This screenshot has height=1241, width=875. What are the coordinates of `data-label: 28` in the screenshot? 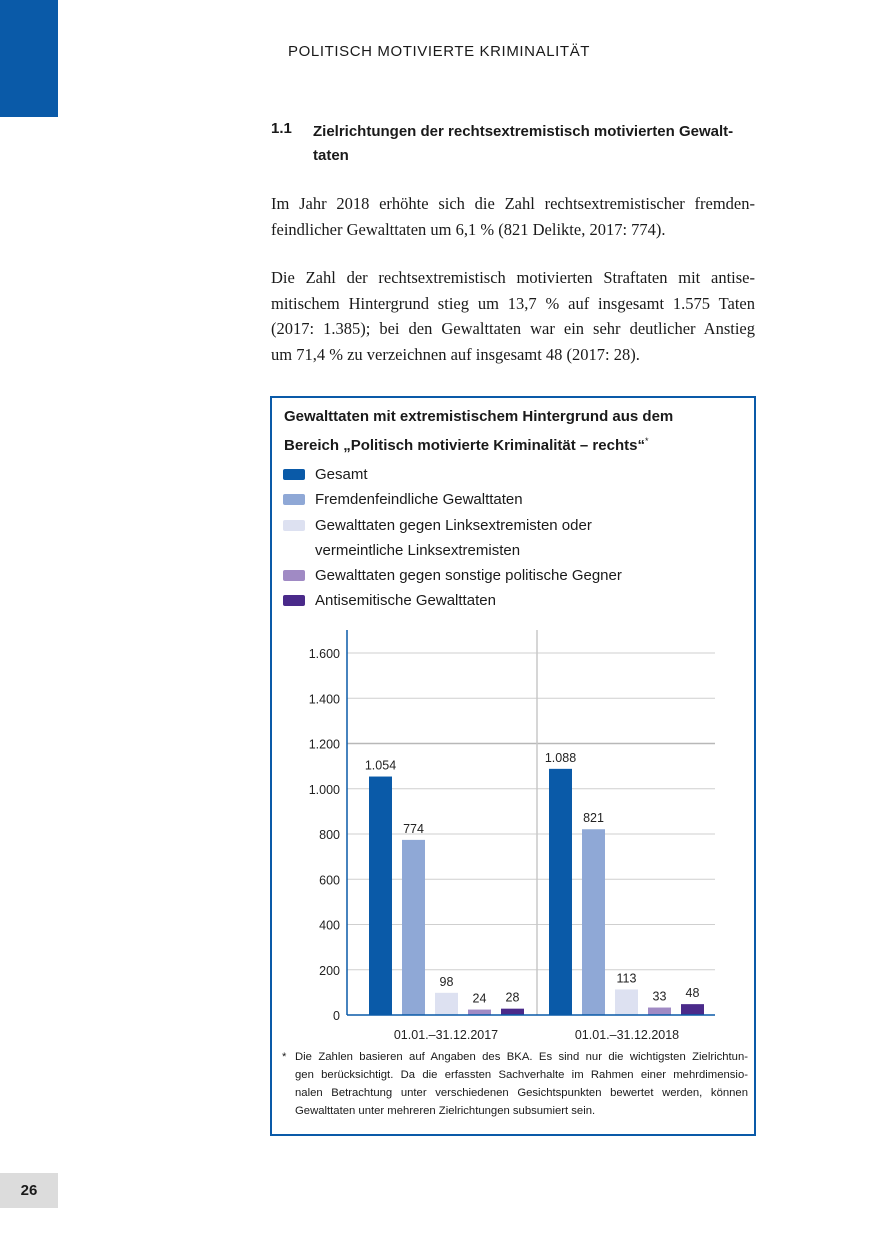 It's located at (513, 998).